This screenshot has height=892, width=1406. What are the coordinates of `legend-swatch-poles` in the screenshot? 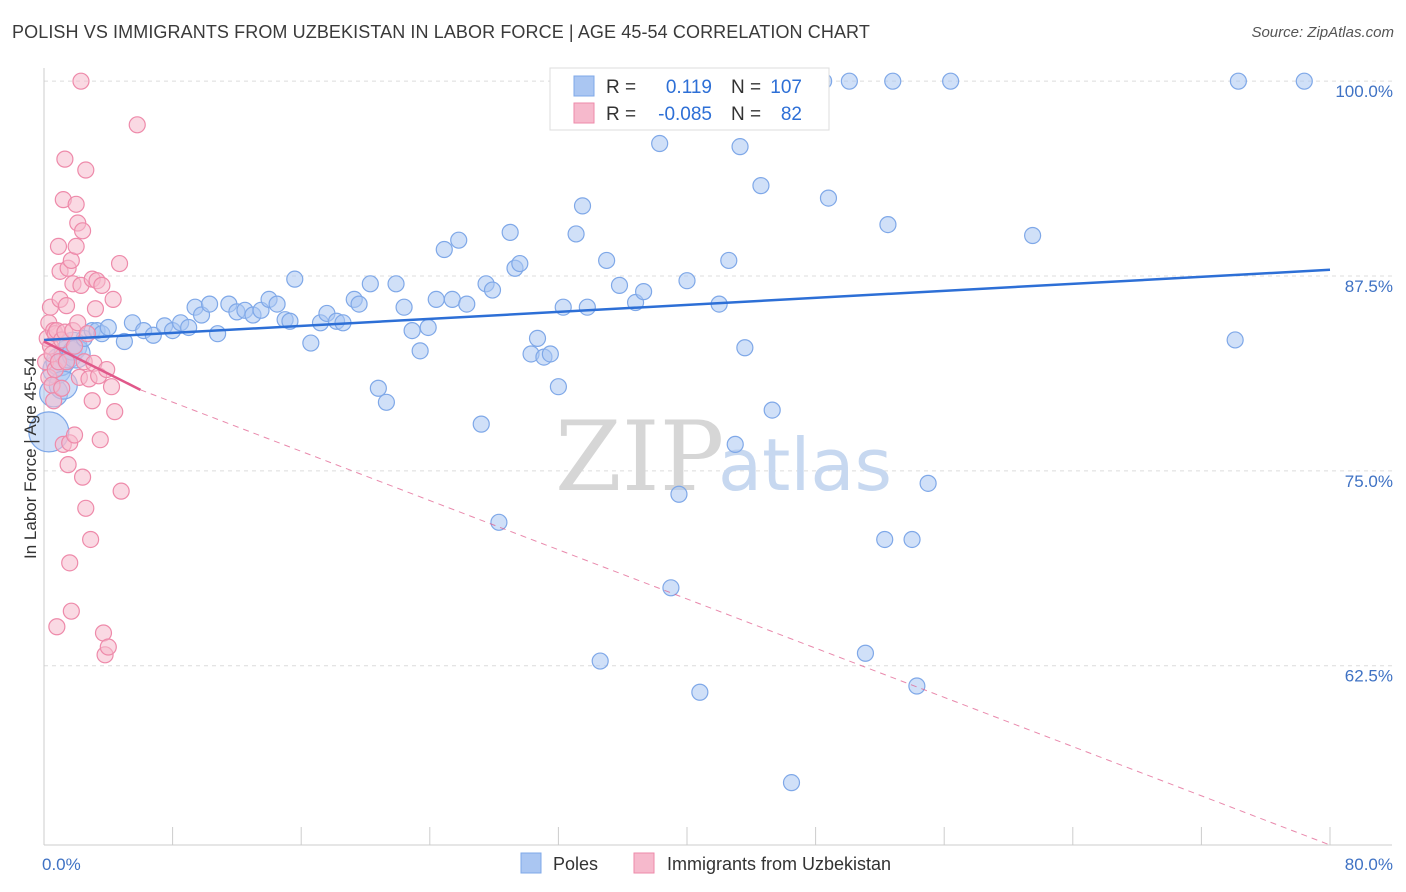 It's located at (584, 86).